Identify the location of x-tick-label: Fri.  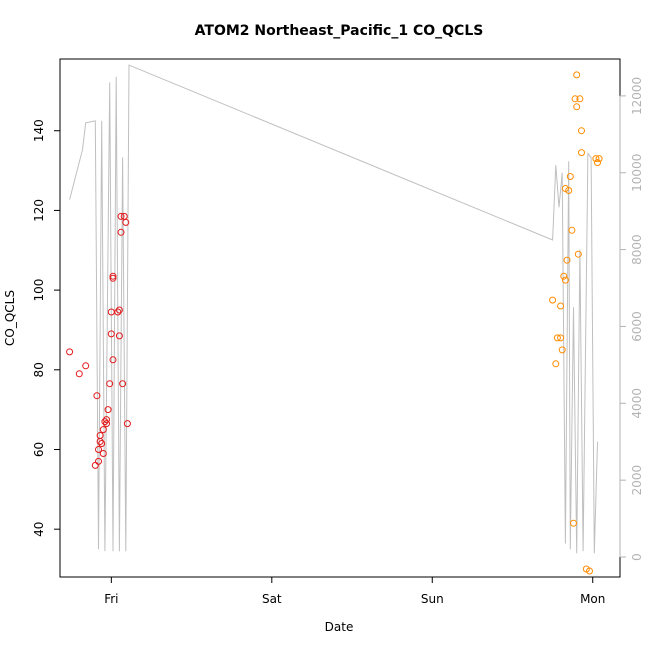
(111, 599).